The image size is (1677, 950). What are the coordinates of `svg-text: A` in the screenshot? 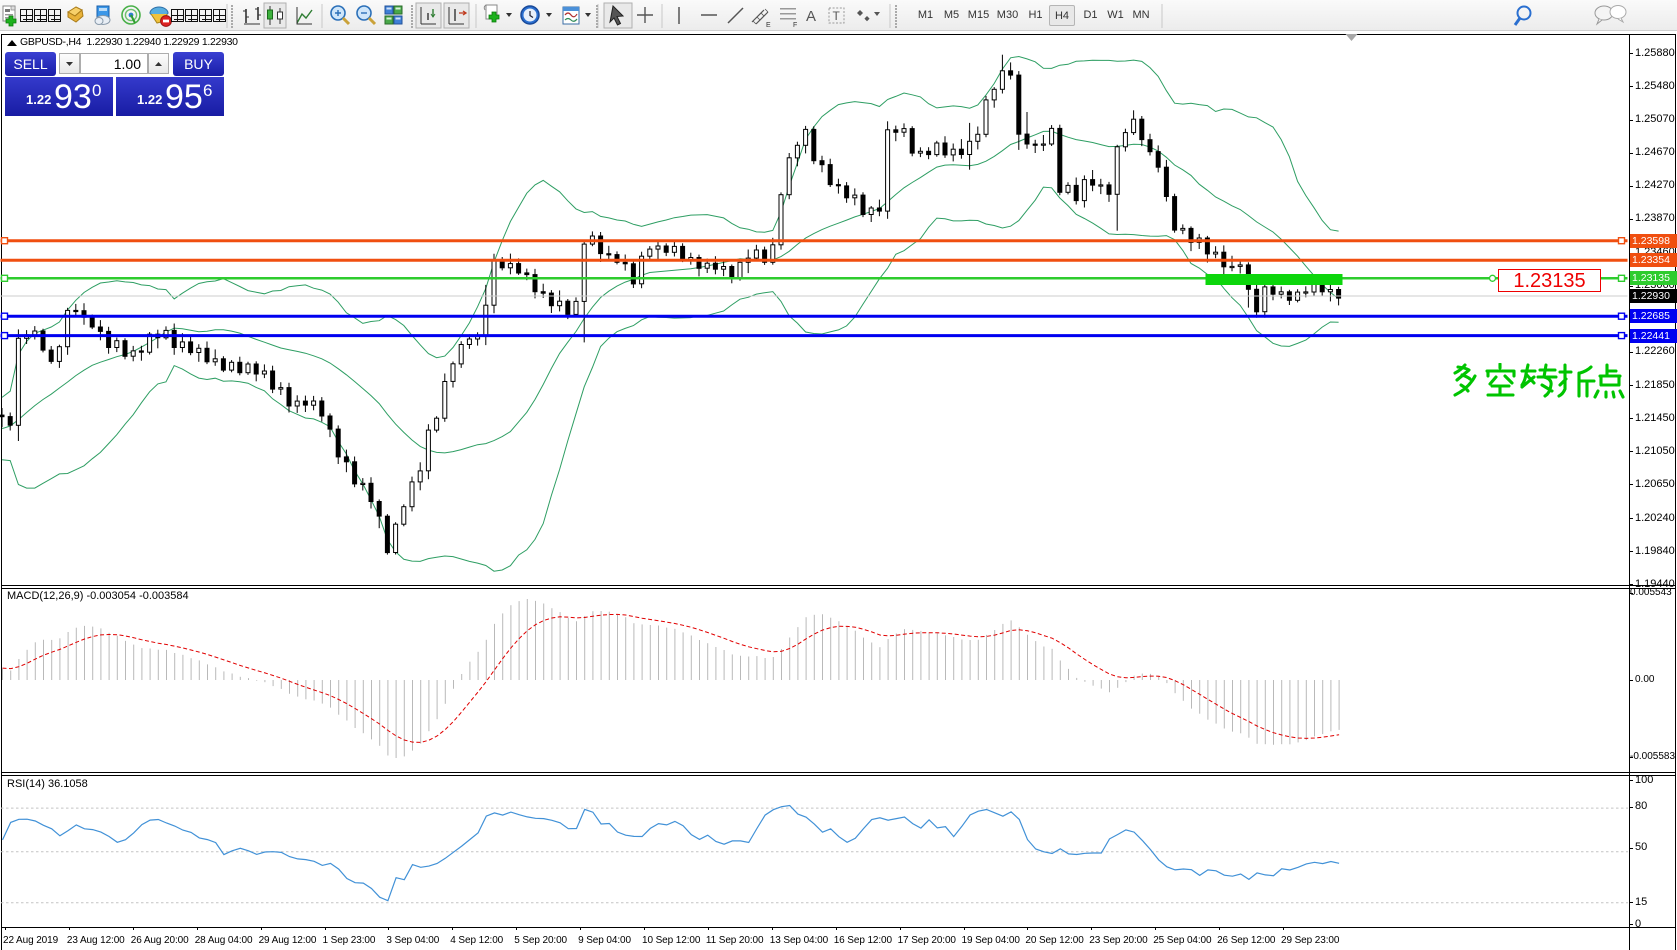 It's located at (811, 16).